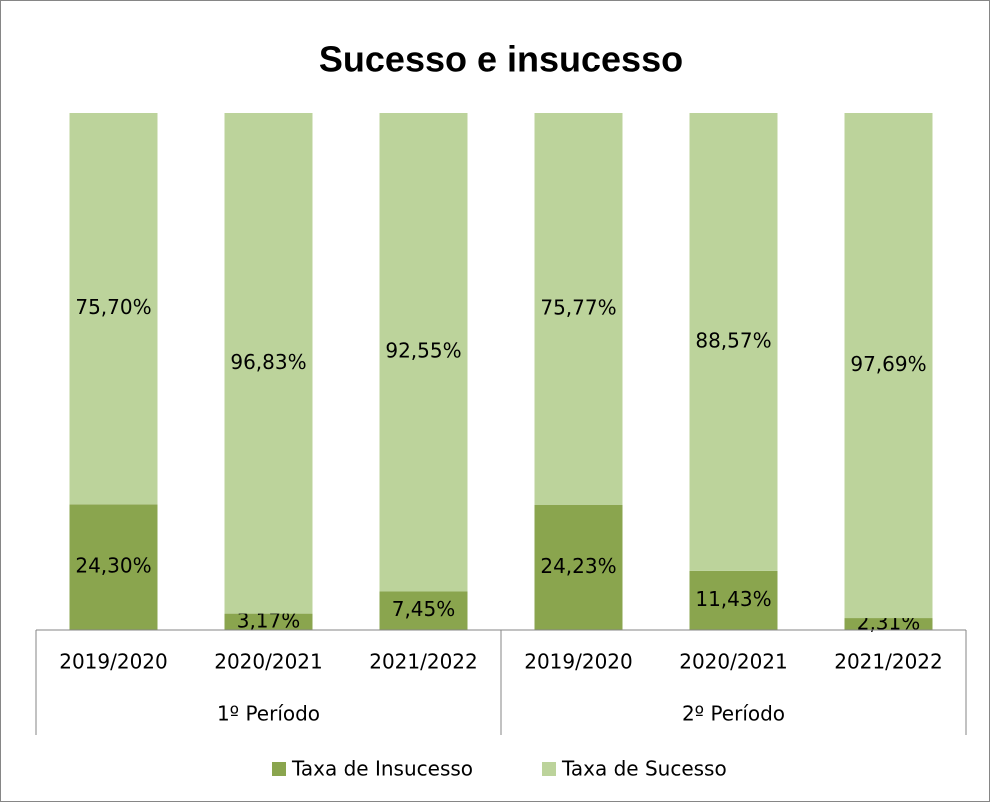 The image size is (990, 802). I want to click on data-label: 24,30%, so click(113, 566).